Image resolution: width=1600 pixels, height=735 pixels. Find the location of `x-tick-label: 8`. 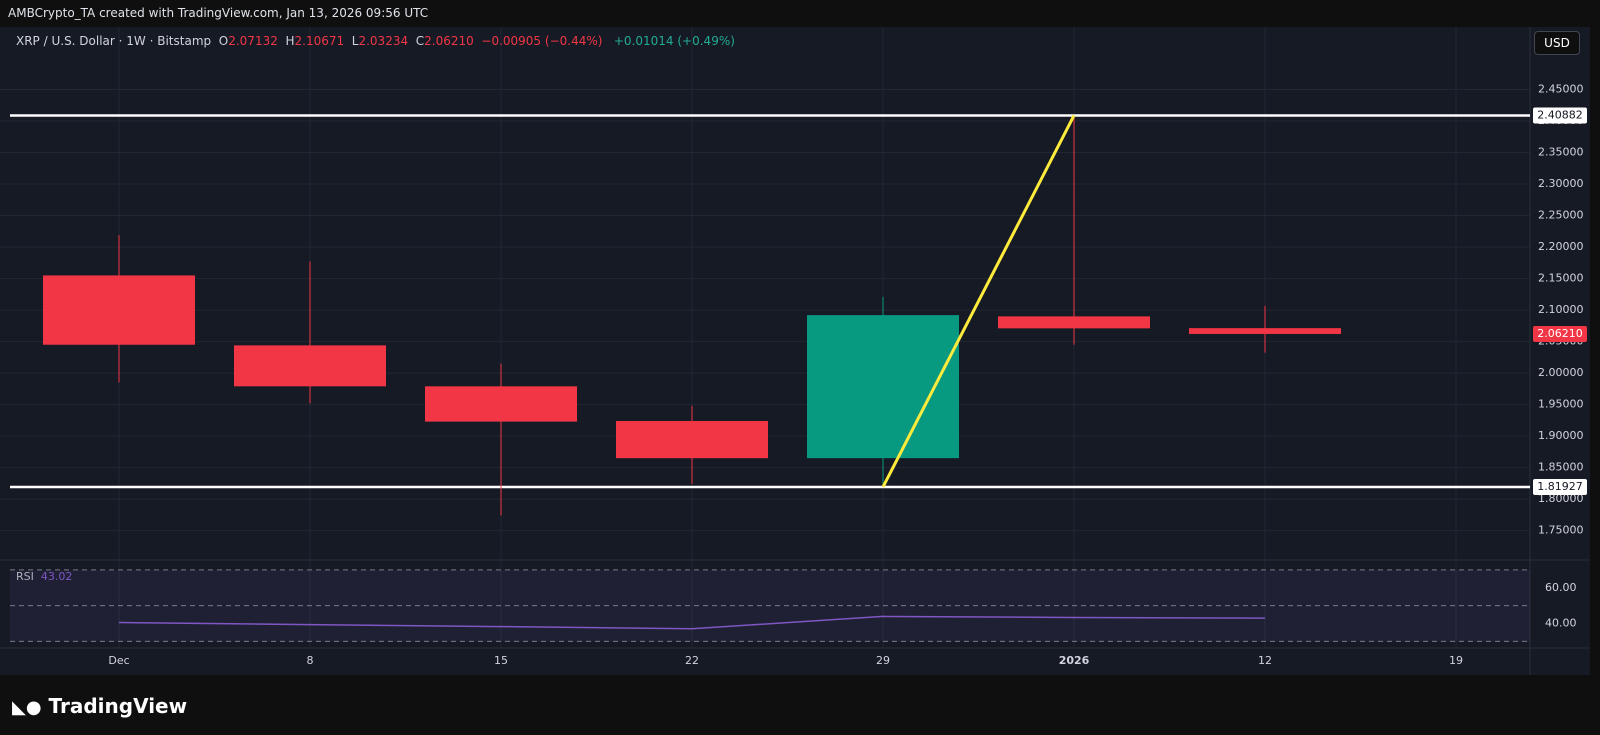

x-tick-label: 8 is located at coordinates (310, 660).